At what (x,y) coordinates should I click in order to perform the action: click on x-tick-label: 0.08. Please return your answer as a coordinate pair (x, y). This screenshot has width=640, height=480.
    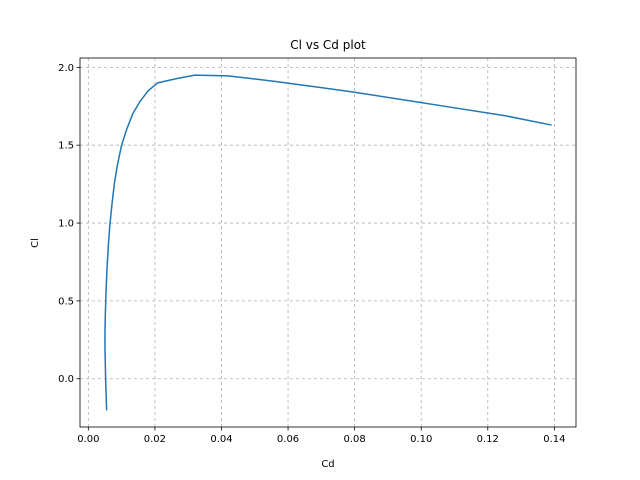
    Looking at the image, I should click on (354, 439).